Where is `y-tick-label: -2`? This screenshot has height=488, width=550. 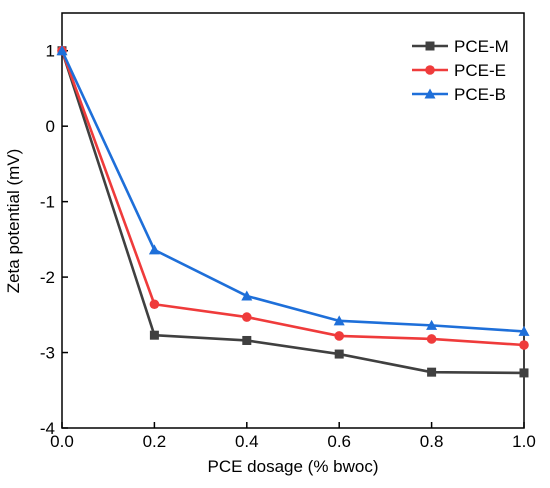 y-tick-label: -2 is located at coordinates (47, 277).